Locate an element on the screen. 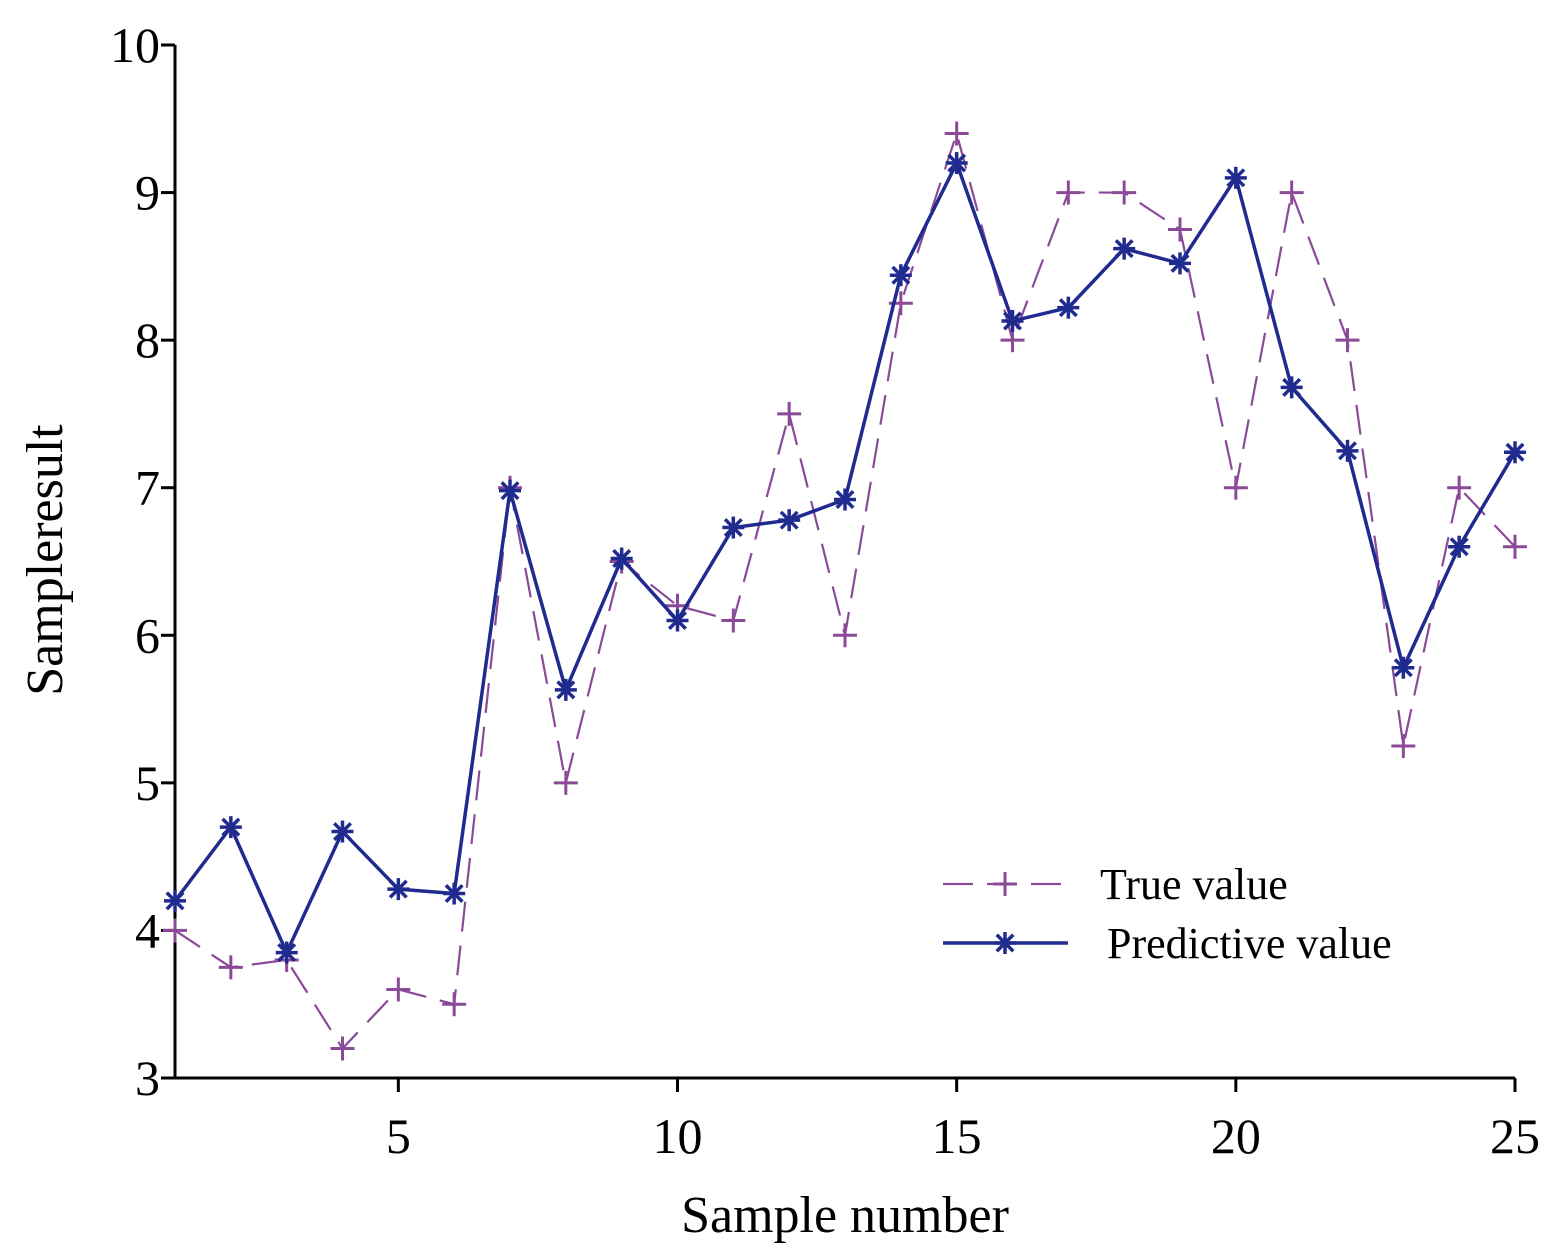  legend-label: True value is located at coordinates (1194, 884).